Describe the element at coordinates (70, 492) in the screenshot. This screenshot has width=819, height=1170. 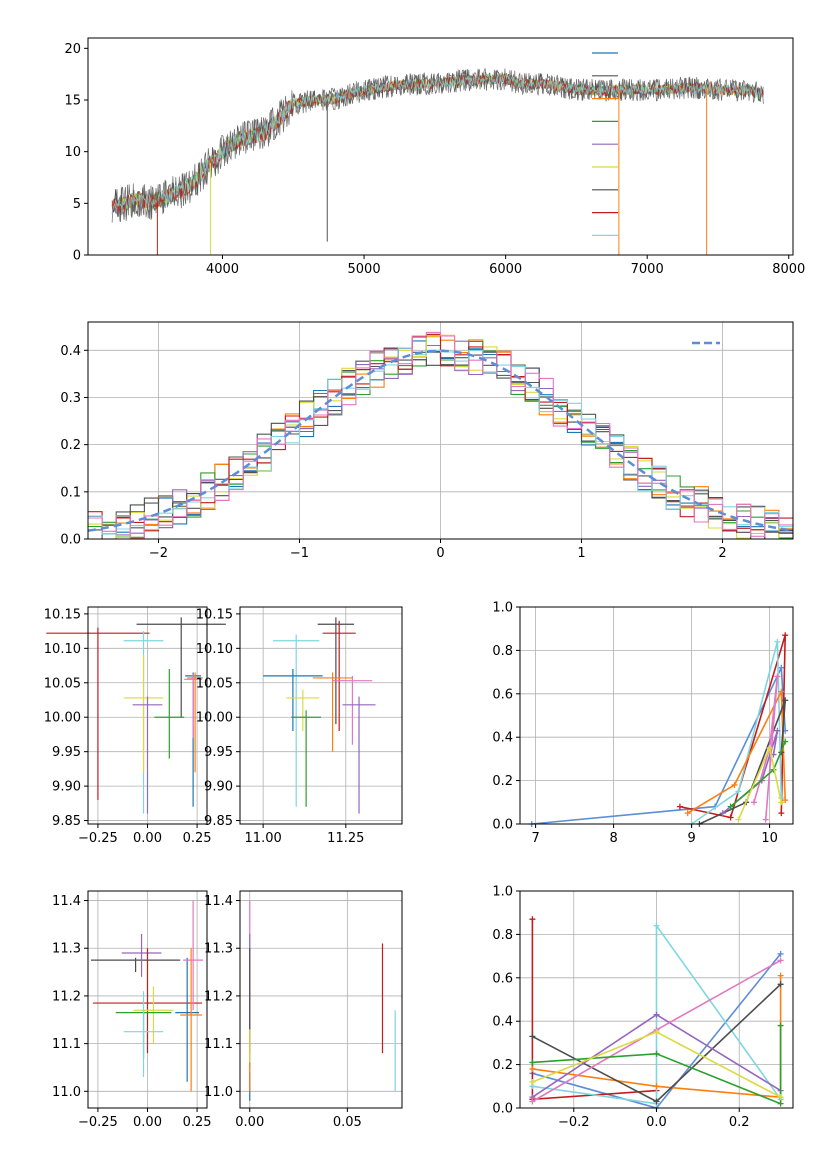
I see `y-tick-label: 0.1` at that location.